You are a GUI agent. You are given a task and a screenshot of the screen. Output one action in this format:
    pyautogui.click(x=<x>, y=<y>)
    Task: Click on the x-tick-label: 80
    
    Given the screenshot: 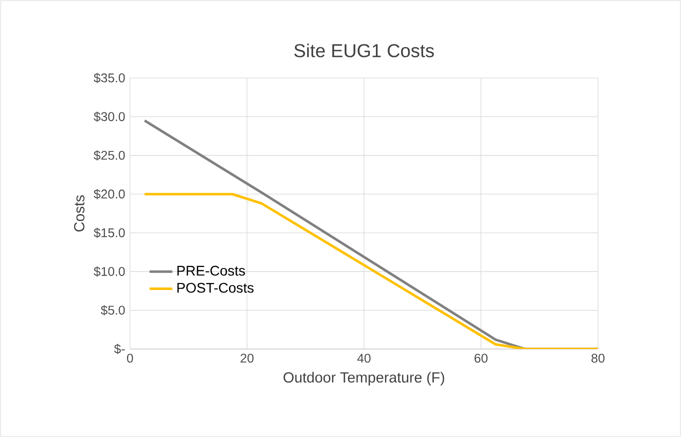 What is the action you would take?
    pyautogui.click(x=598, y=358)
    